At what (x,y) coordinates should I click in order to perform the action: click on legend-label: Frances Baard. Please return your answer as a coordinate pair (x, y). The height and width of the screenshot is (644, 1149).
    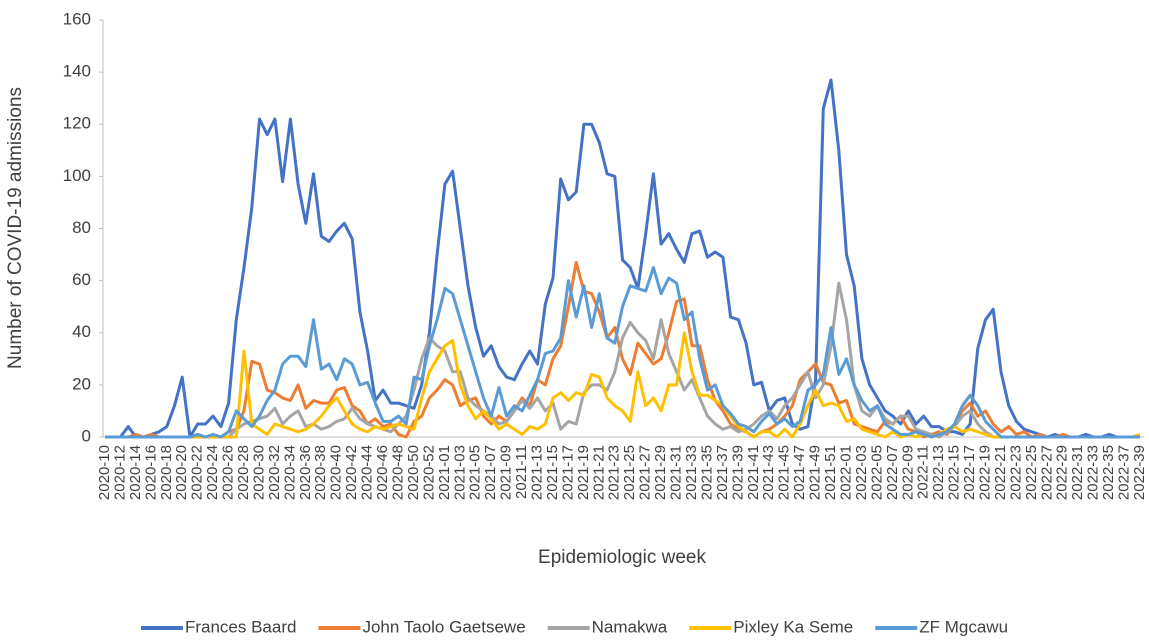
    Looking at the image, I should click on (241, 626).